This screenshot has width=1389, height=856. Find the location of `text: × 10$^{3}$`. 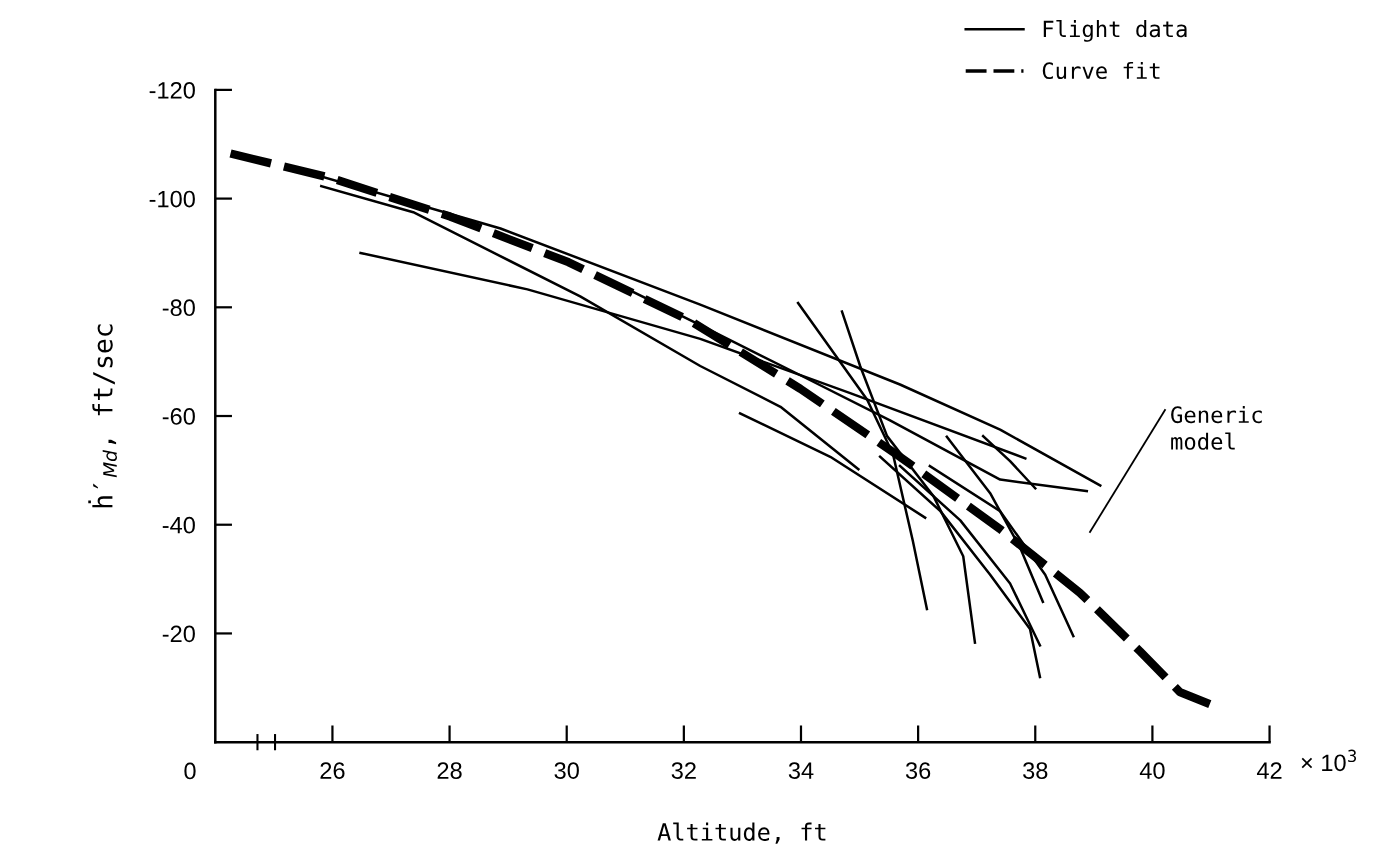

text: × 10$^{3}$ is located at coordinates (1329, 760).